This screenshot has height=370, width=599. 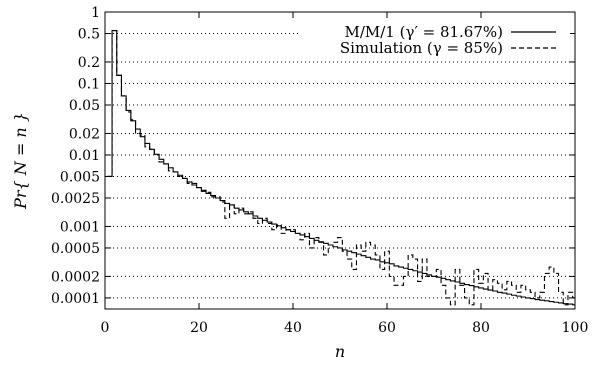 I want to click on y-tick-label-12: 0.0001, so click(x=75, y=299).